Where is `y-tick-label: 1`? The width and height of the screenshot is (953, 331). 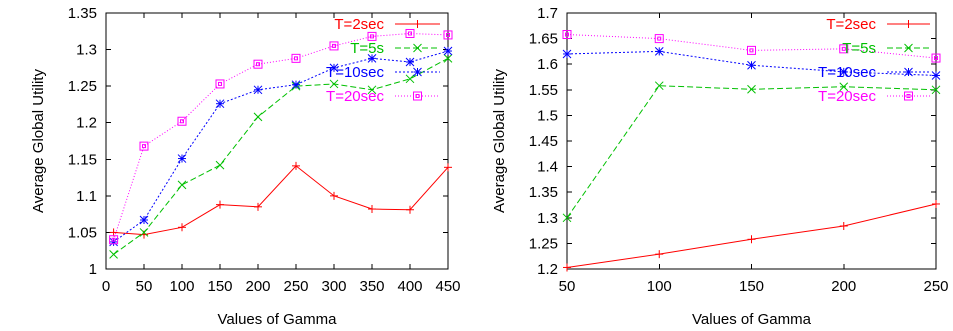 y-tick-label: 1 is located at coordinates (93, 269).